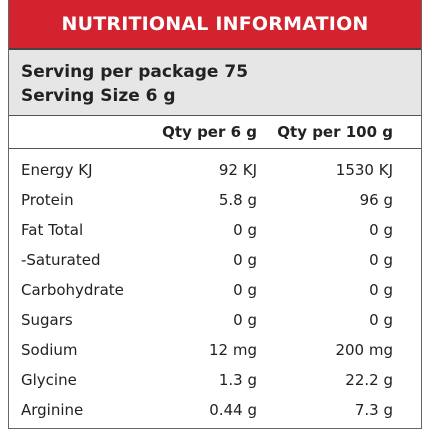  Describe the element at coordinates (364, 170) in the screenshot. I see `nutrient-value: 1530 KJ` at that location.